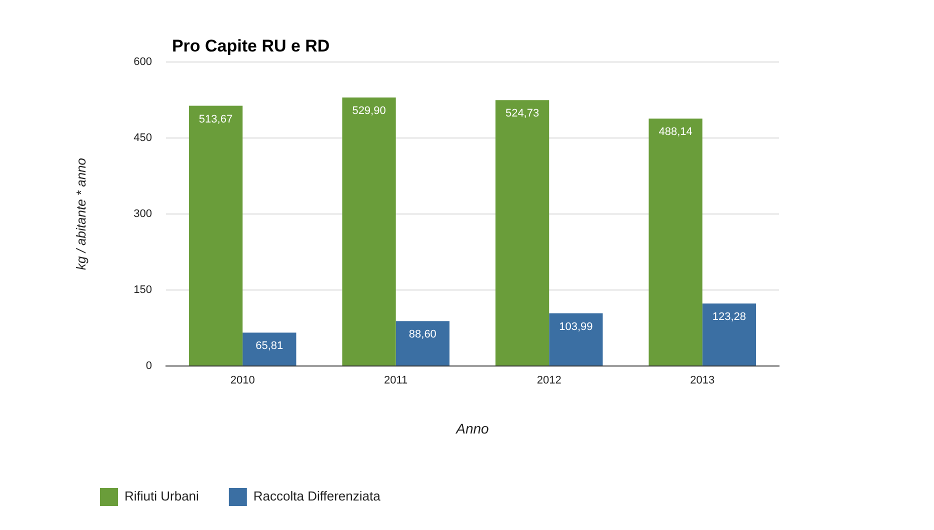 Image resolution: width=934 pixels, height=530 pixels. I want to click on x-axis-title: Anno, so click(472, 428).